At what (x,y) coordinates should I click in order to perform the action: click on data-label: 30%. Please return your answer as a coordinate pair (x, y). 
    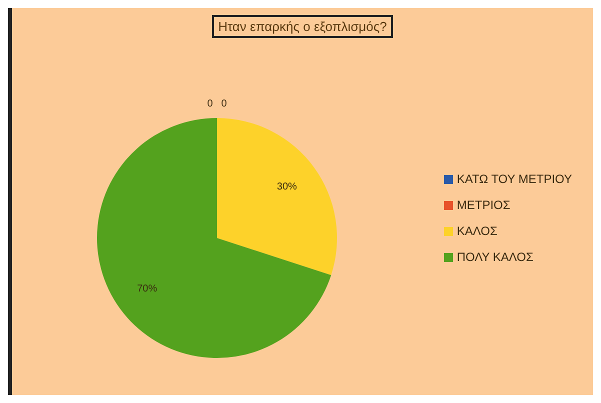
    Looking at the image, I should click on (287, 187).